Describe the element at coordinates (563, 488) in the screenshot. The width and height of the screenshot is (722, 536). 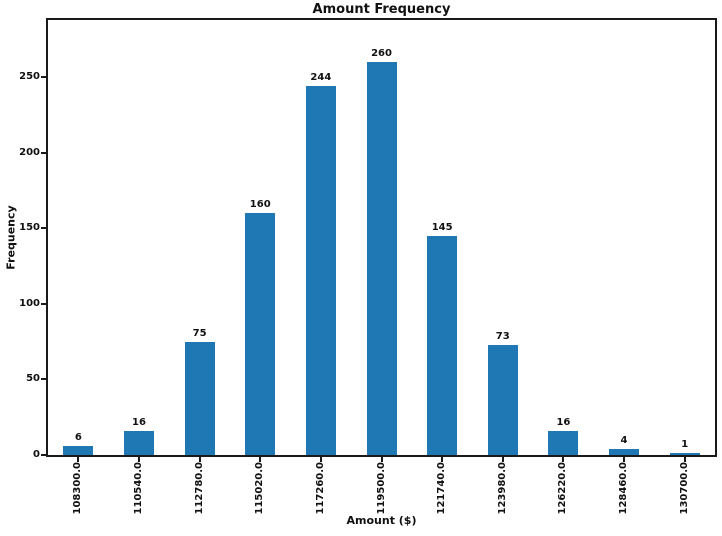
I see `x-tick-label: 126220.0` at that location.